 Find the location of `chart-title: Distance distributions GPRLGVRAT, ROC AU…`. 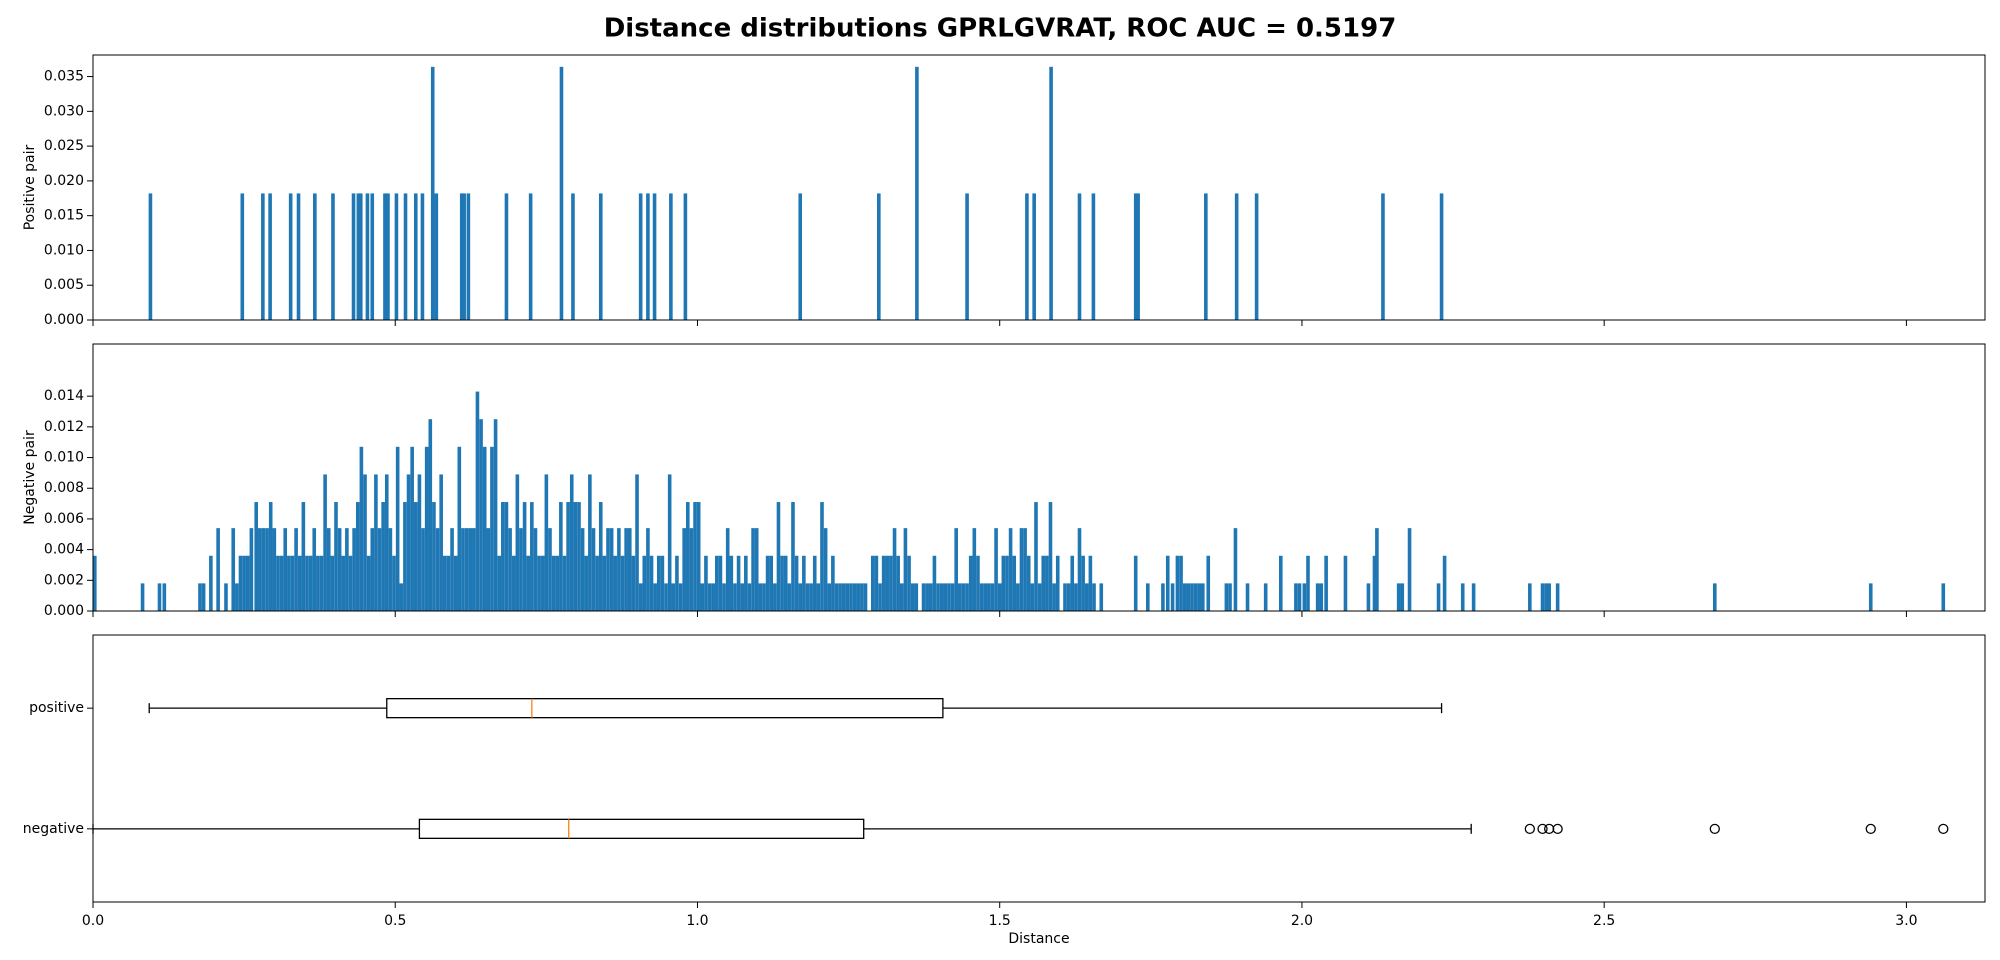

chart-title: Distance distributions GPRLGVRAT, ROC AU… is located at coordinates (1000, 29).